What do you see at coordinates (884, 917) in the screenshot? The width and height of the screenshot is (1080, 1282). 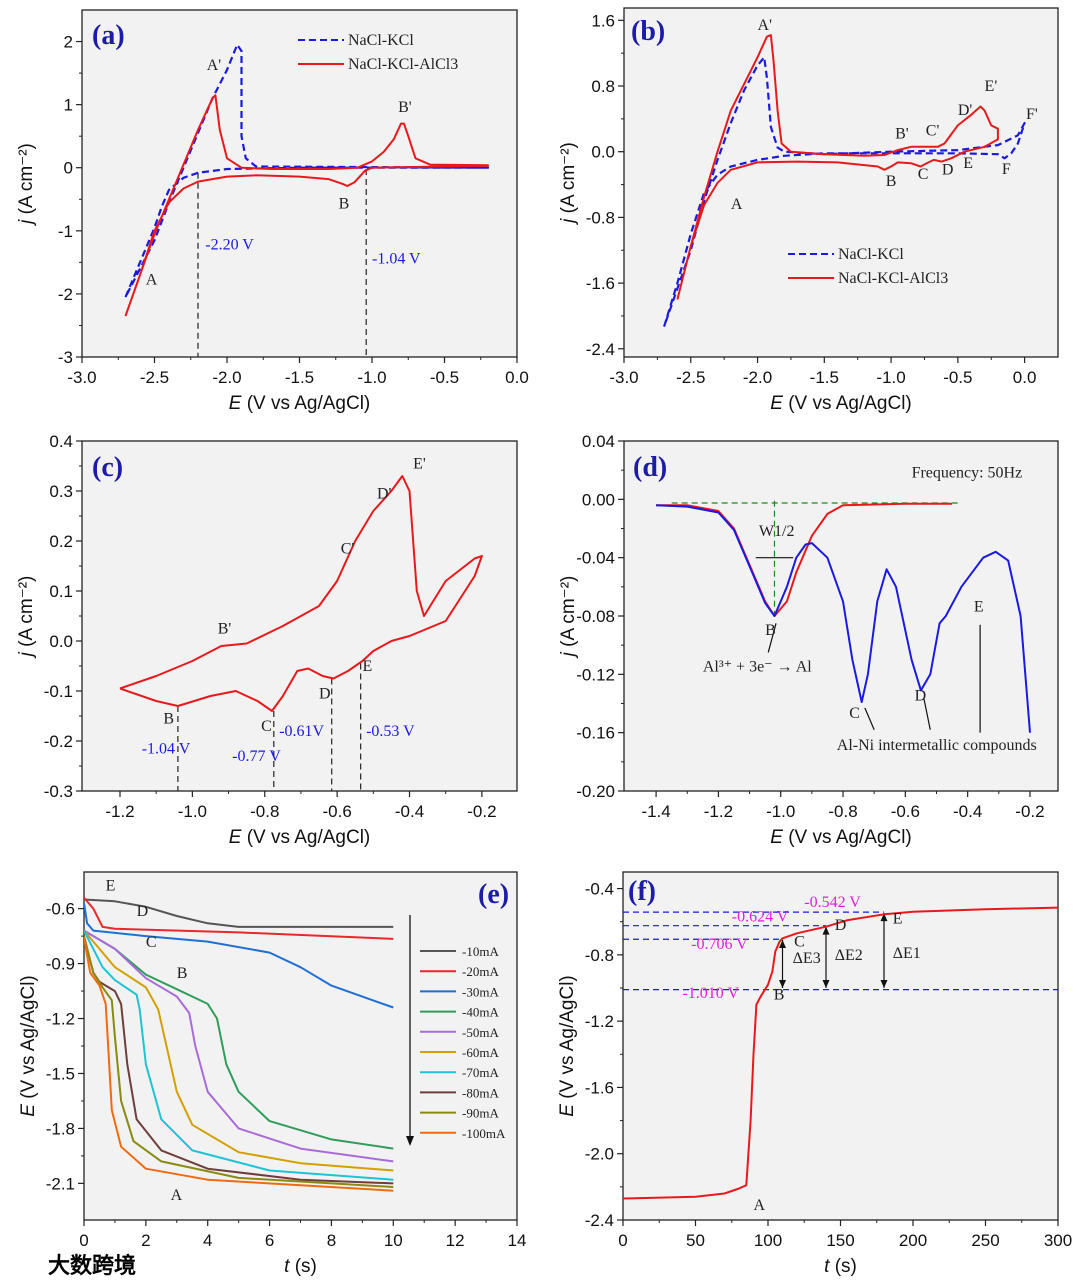 I see `arrow-head-icon` at bounding box center [884, 917].